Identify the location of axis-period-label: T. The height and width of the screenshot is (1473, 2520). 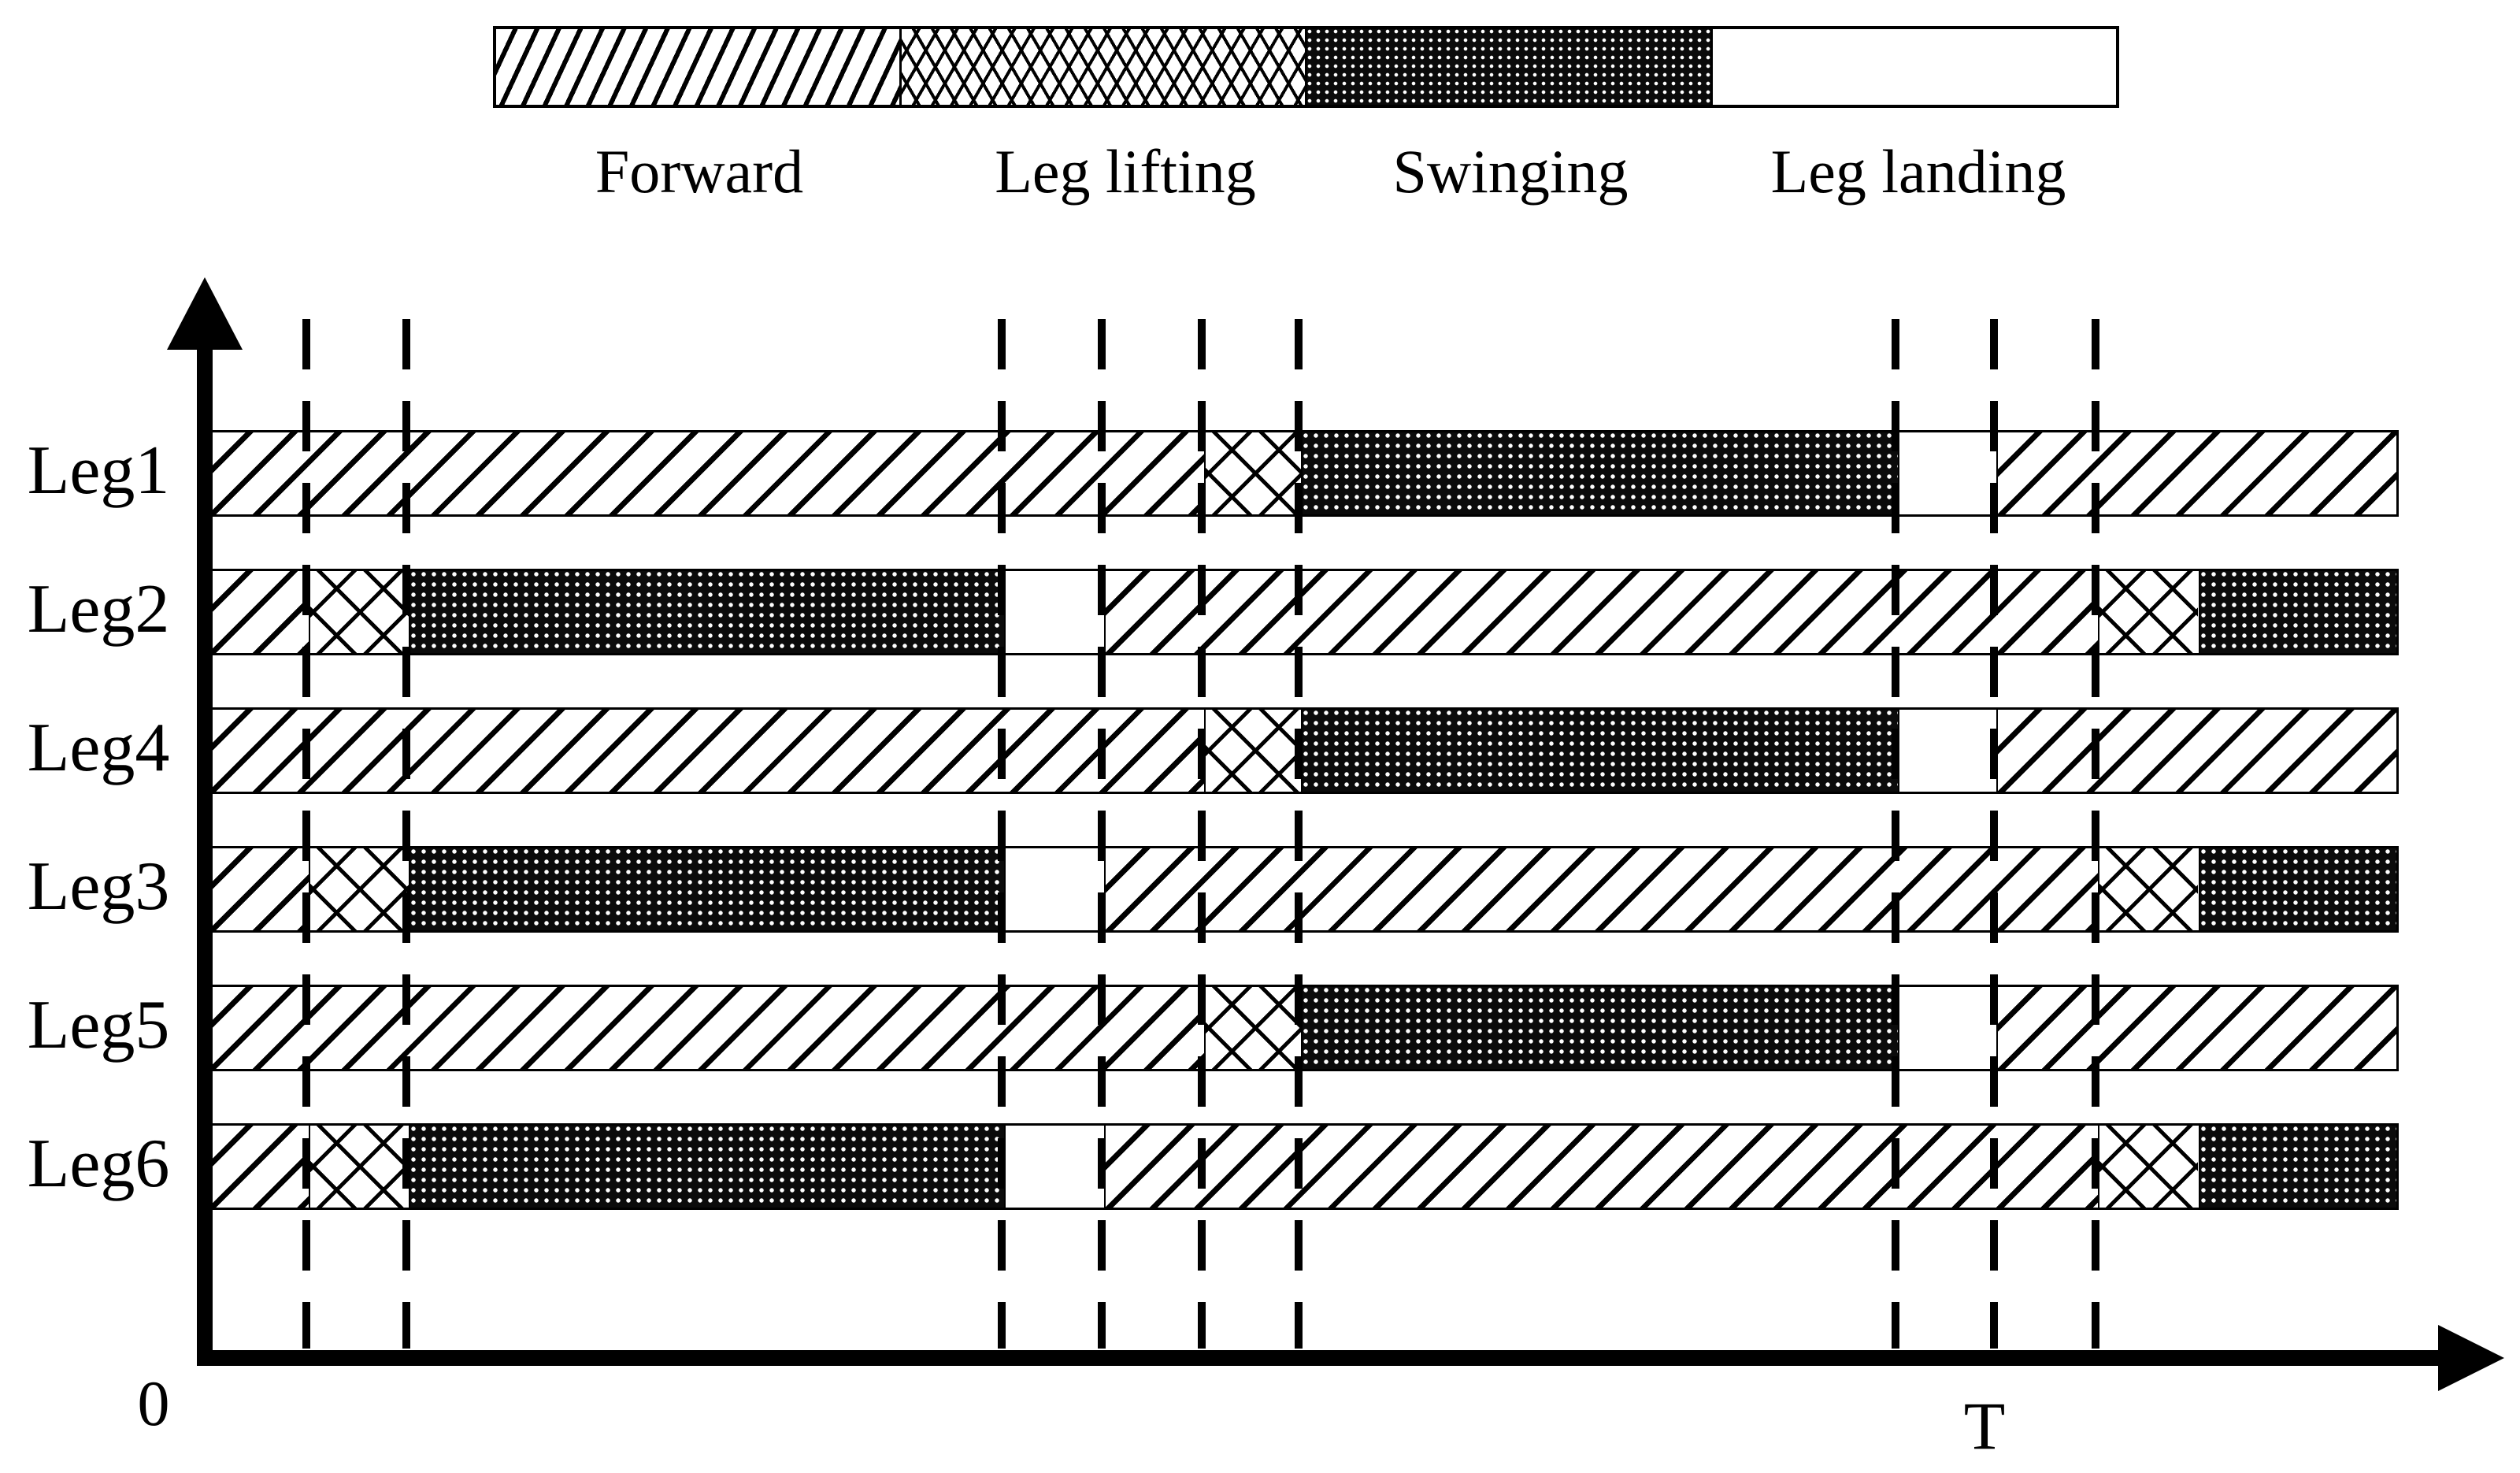
(1984, 1426).